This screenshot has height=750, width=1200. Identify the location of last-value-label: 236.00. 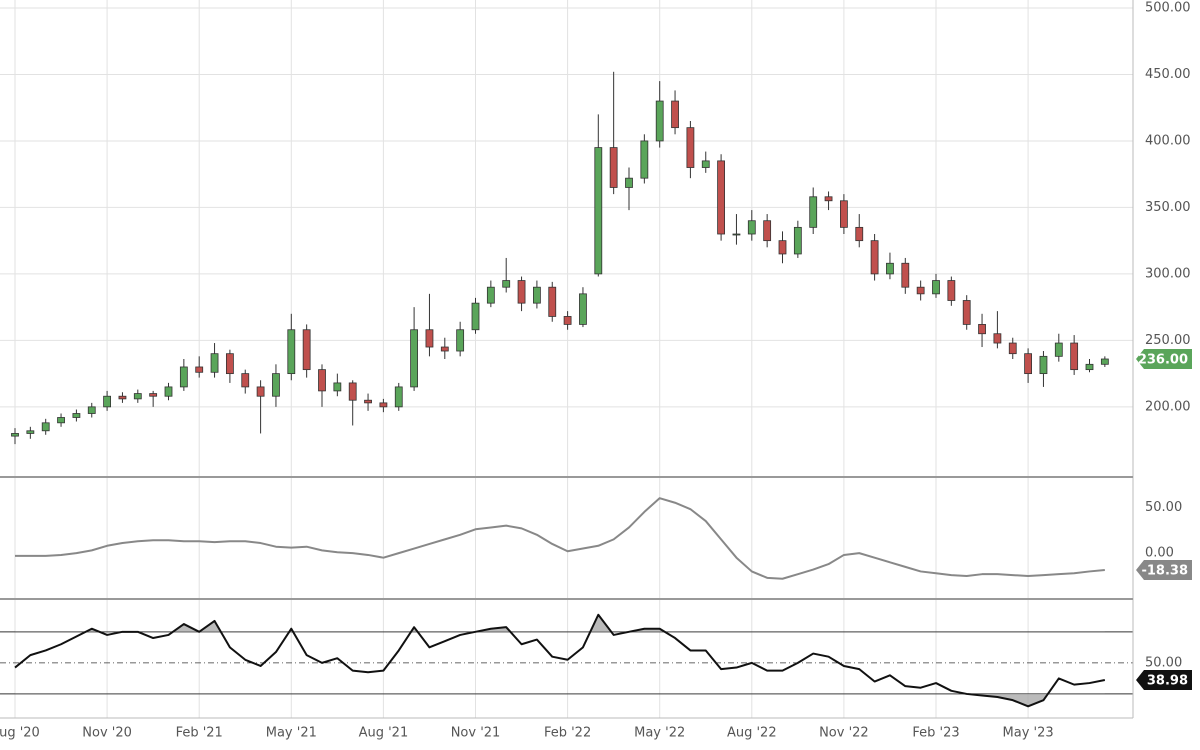
(1163, 359).